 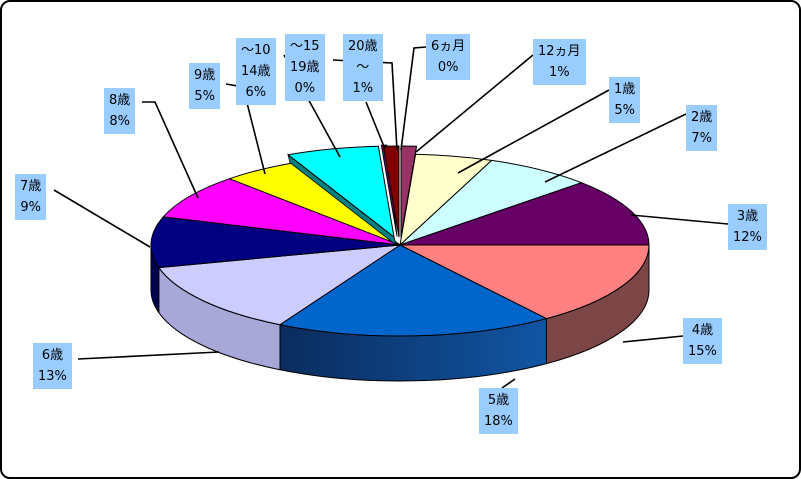 What do you see at coordinates (170, 150) in the screenshot?
I see `leader-line-8歳` at bounding box center [170, 150].